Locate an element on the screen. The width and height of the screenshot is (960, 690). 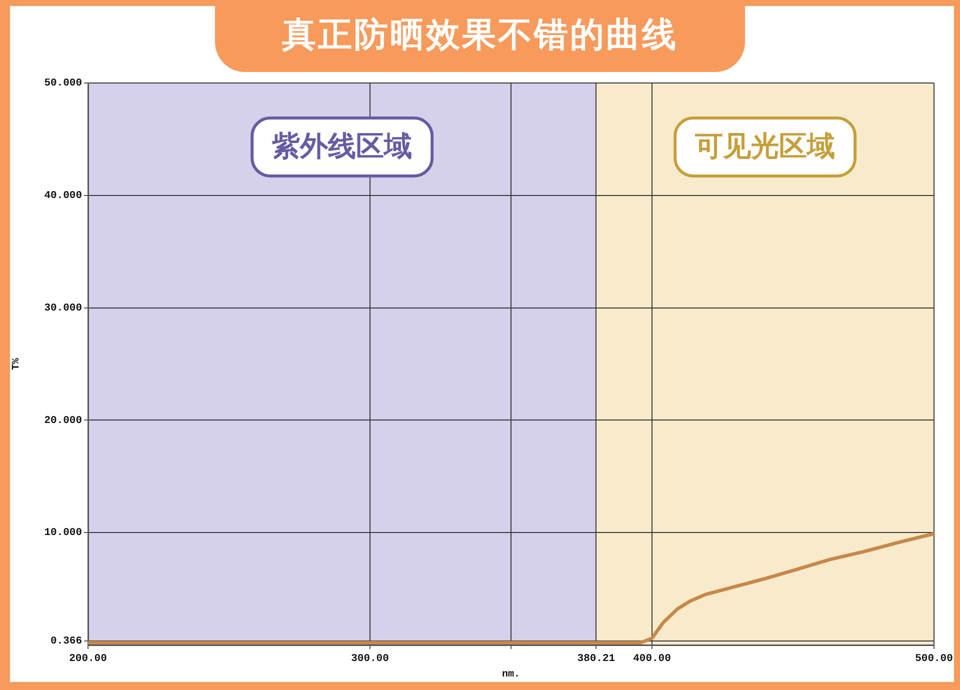
x-tick-label: 380.21 is located at coordinates (596, 658).